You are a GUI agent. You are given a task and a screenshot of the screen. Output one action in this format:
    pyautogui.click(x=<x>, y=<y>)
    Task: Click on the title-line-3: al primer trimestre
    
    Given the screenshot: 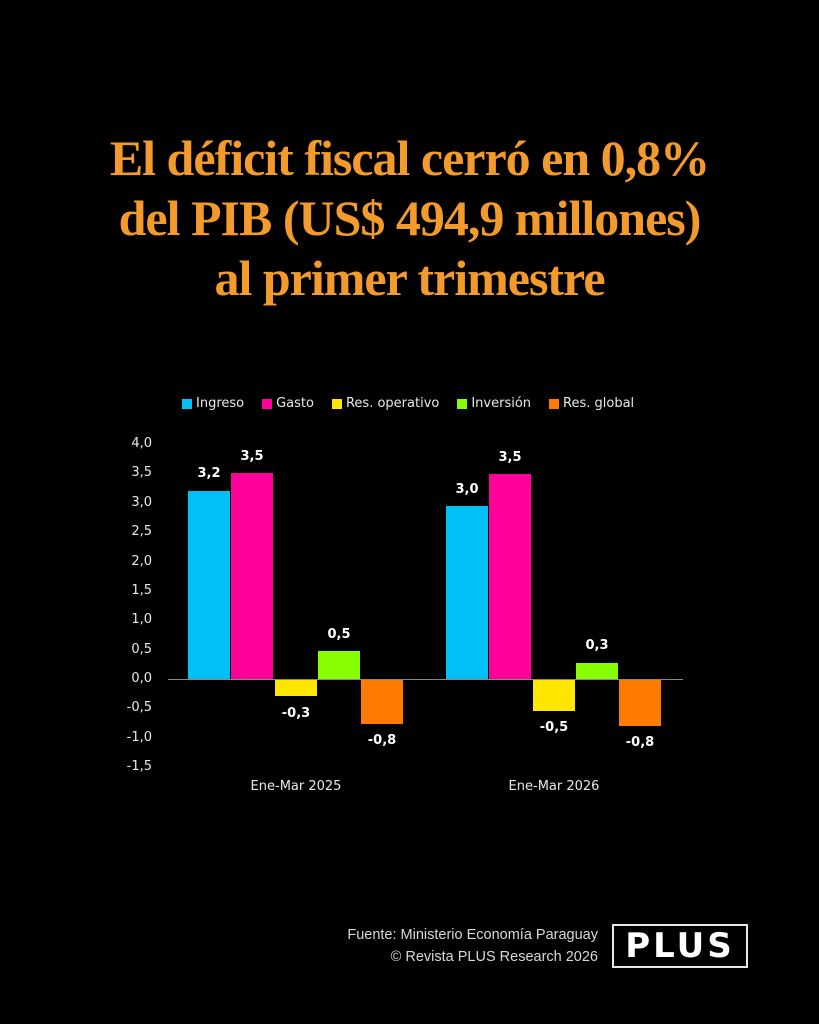 What is the action you would take?
    pyautogui.click(x=409, y=278)
    